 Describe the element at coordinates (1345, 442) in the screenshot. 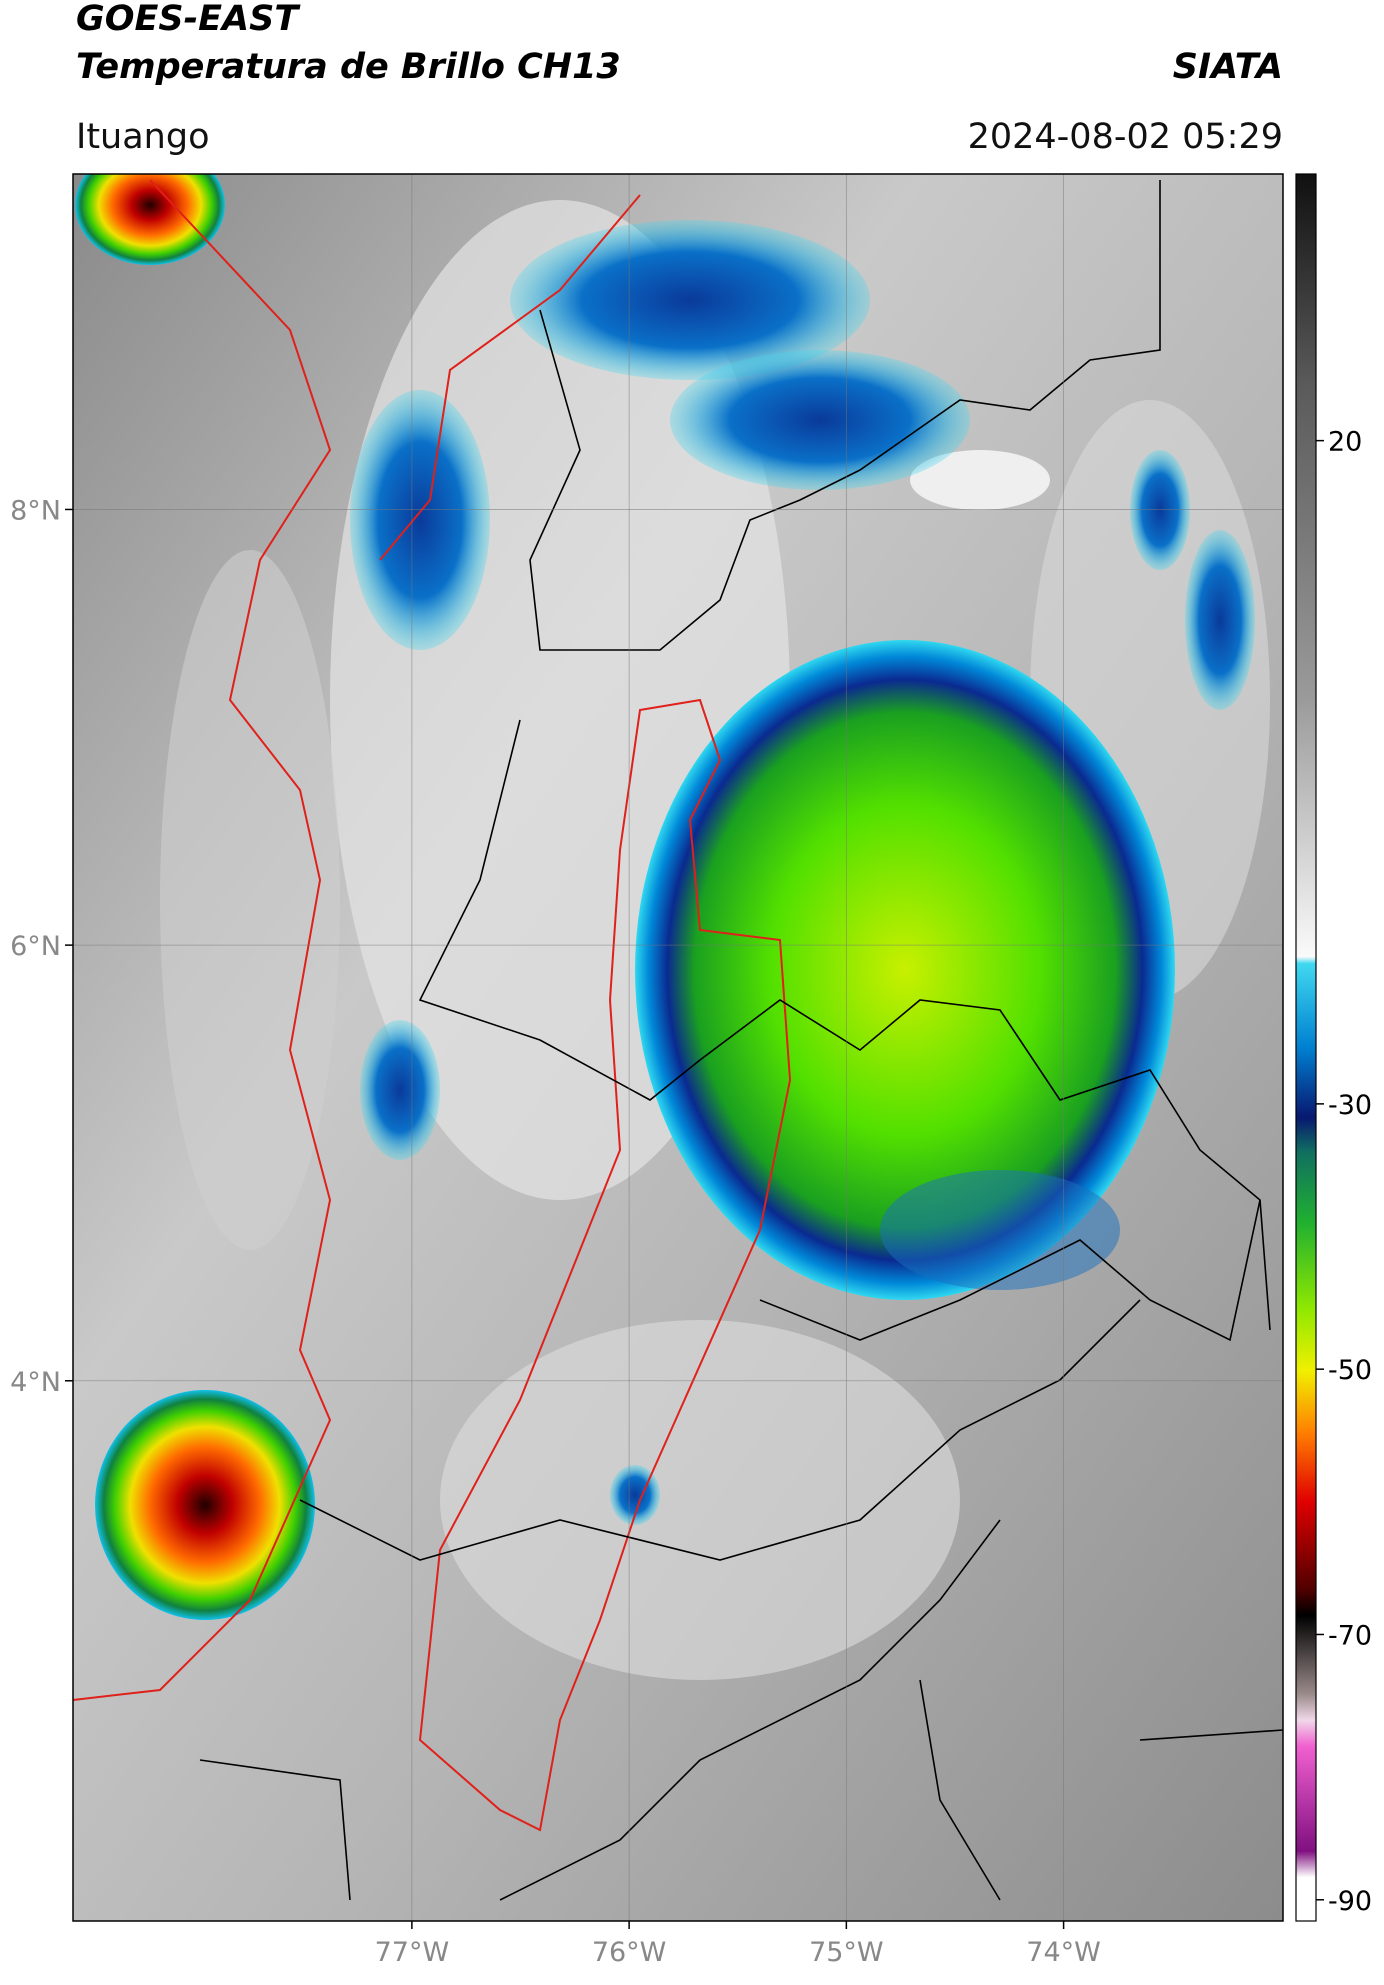

I see `colorbar-tick-label: 20` at that location.